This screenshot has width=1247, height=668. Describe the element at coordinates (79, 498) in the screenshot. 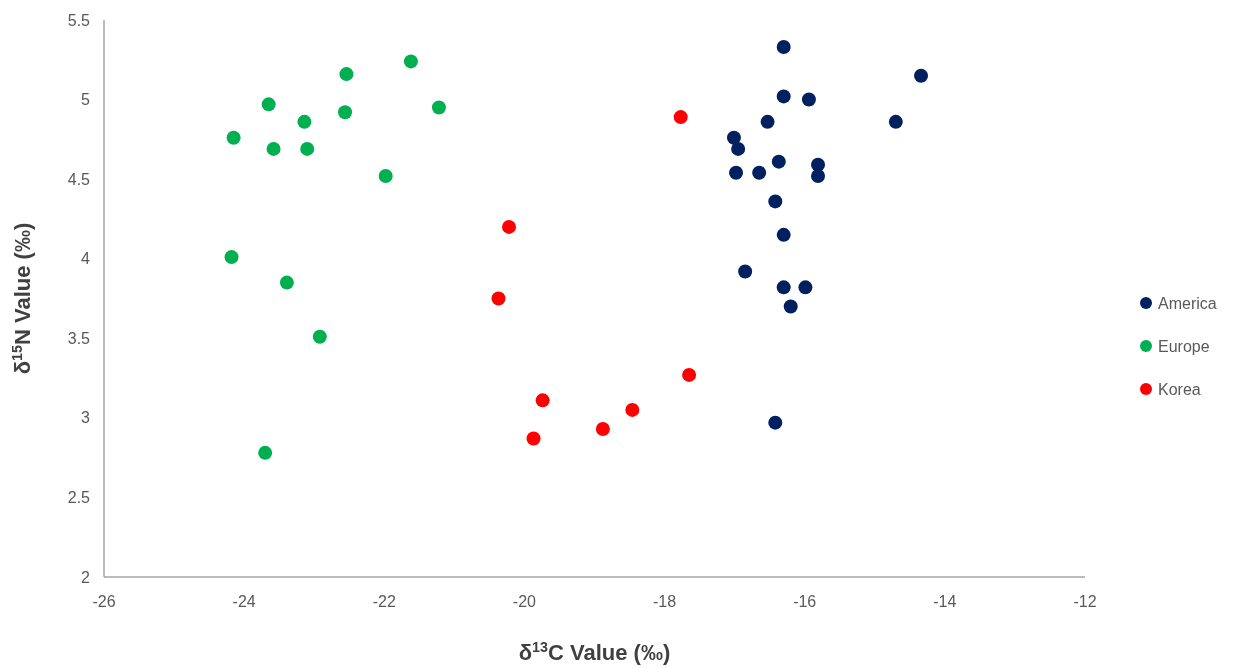

I see `y-tick-label: 2.5` at that location.